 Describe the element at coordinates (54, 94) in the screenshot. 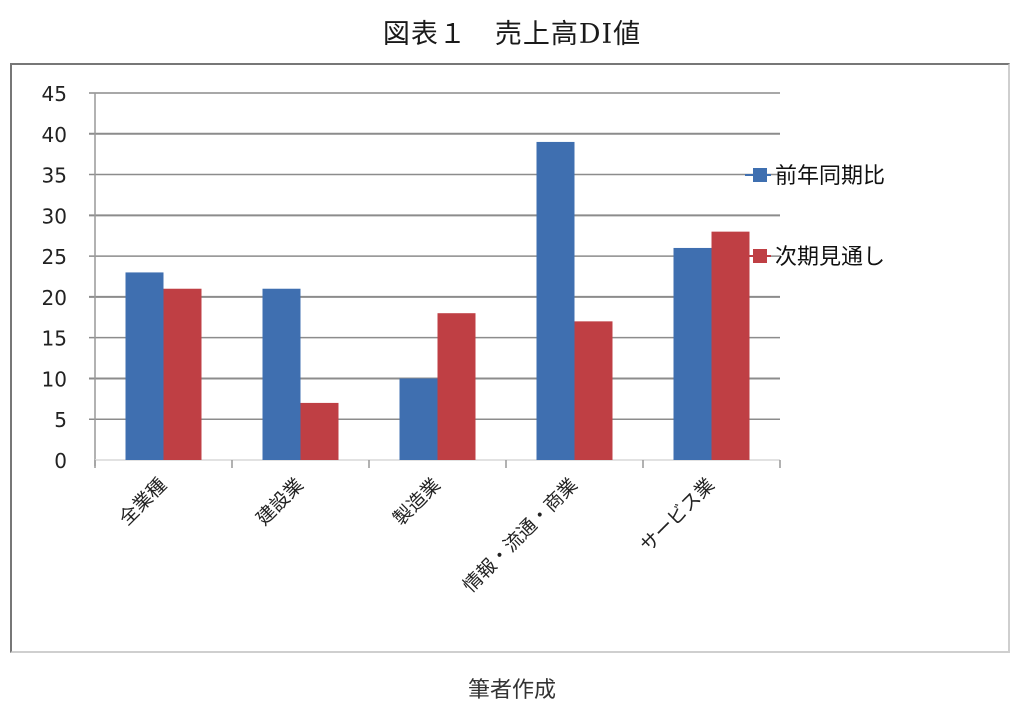

I see `y-tick-label: 45` at that location.